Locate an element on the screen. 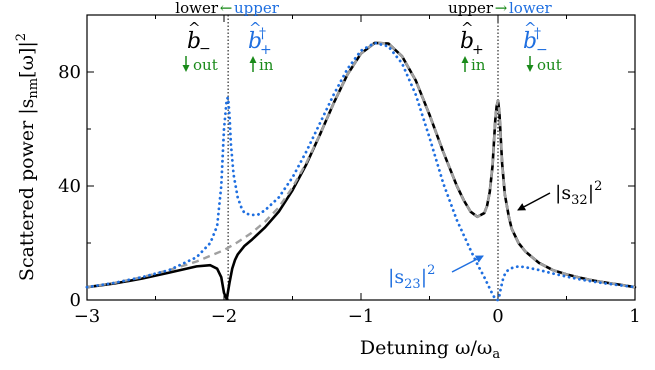  label-b-minus: b ^ − is located at coordinates (199, 38).